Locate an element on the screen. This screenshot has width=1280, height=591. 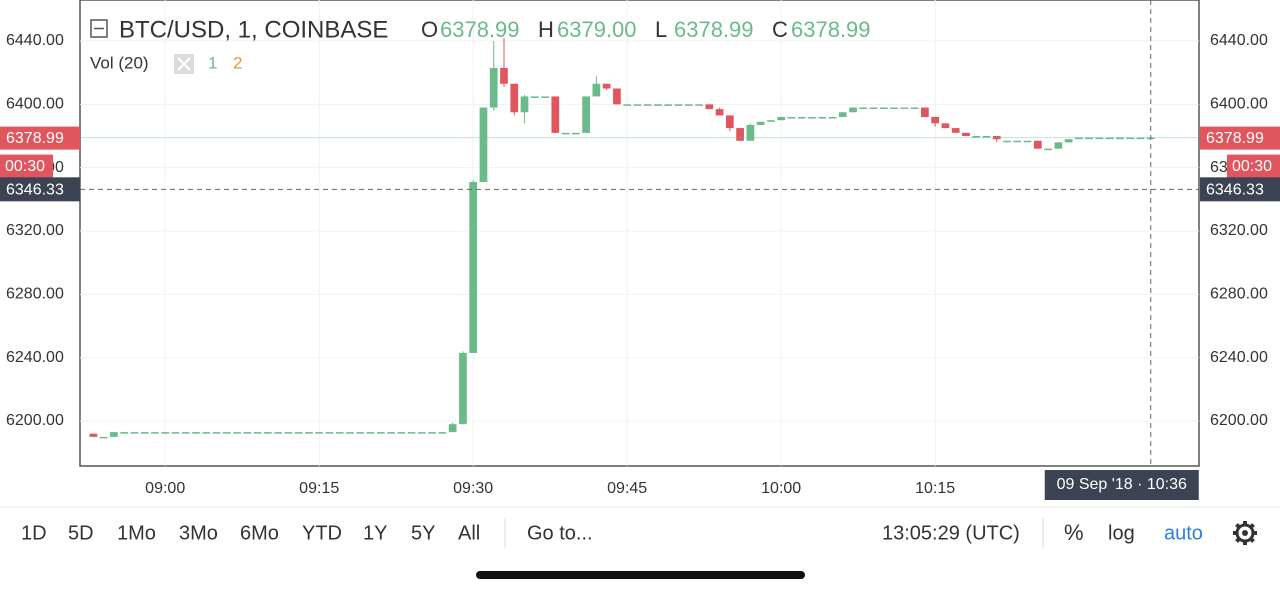
volume-hide-cross is located at coordinates (184, 64).